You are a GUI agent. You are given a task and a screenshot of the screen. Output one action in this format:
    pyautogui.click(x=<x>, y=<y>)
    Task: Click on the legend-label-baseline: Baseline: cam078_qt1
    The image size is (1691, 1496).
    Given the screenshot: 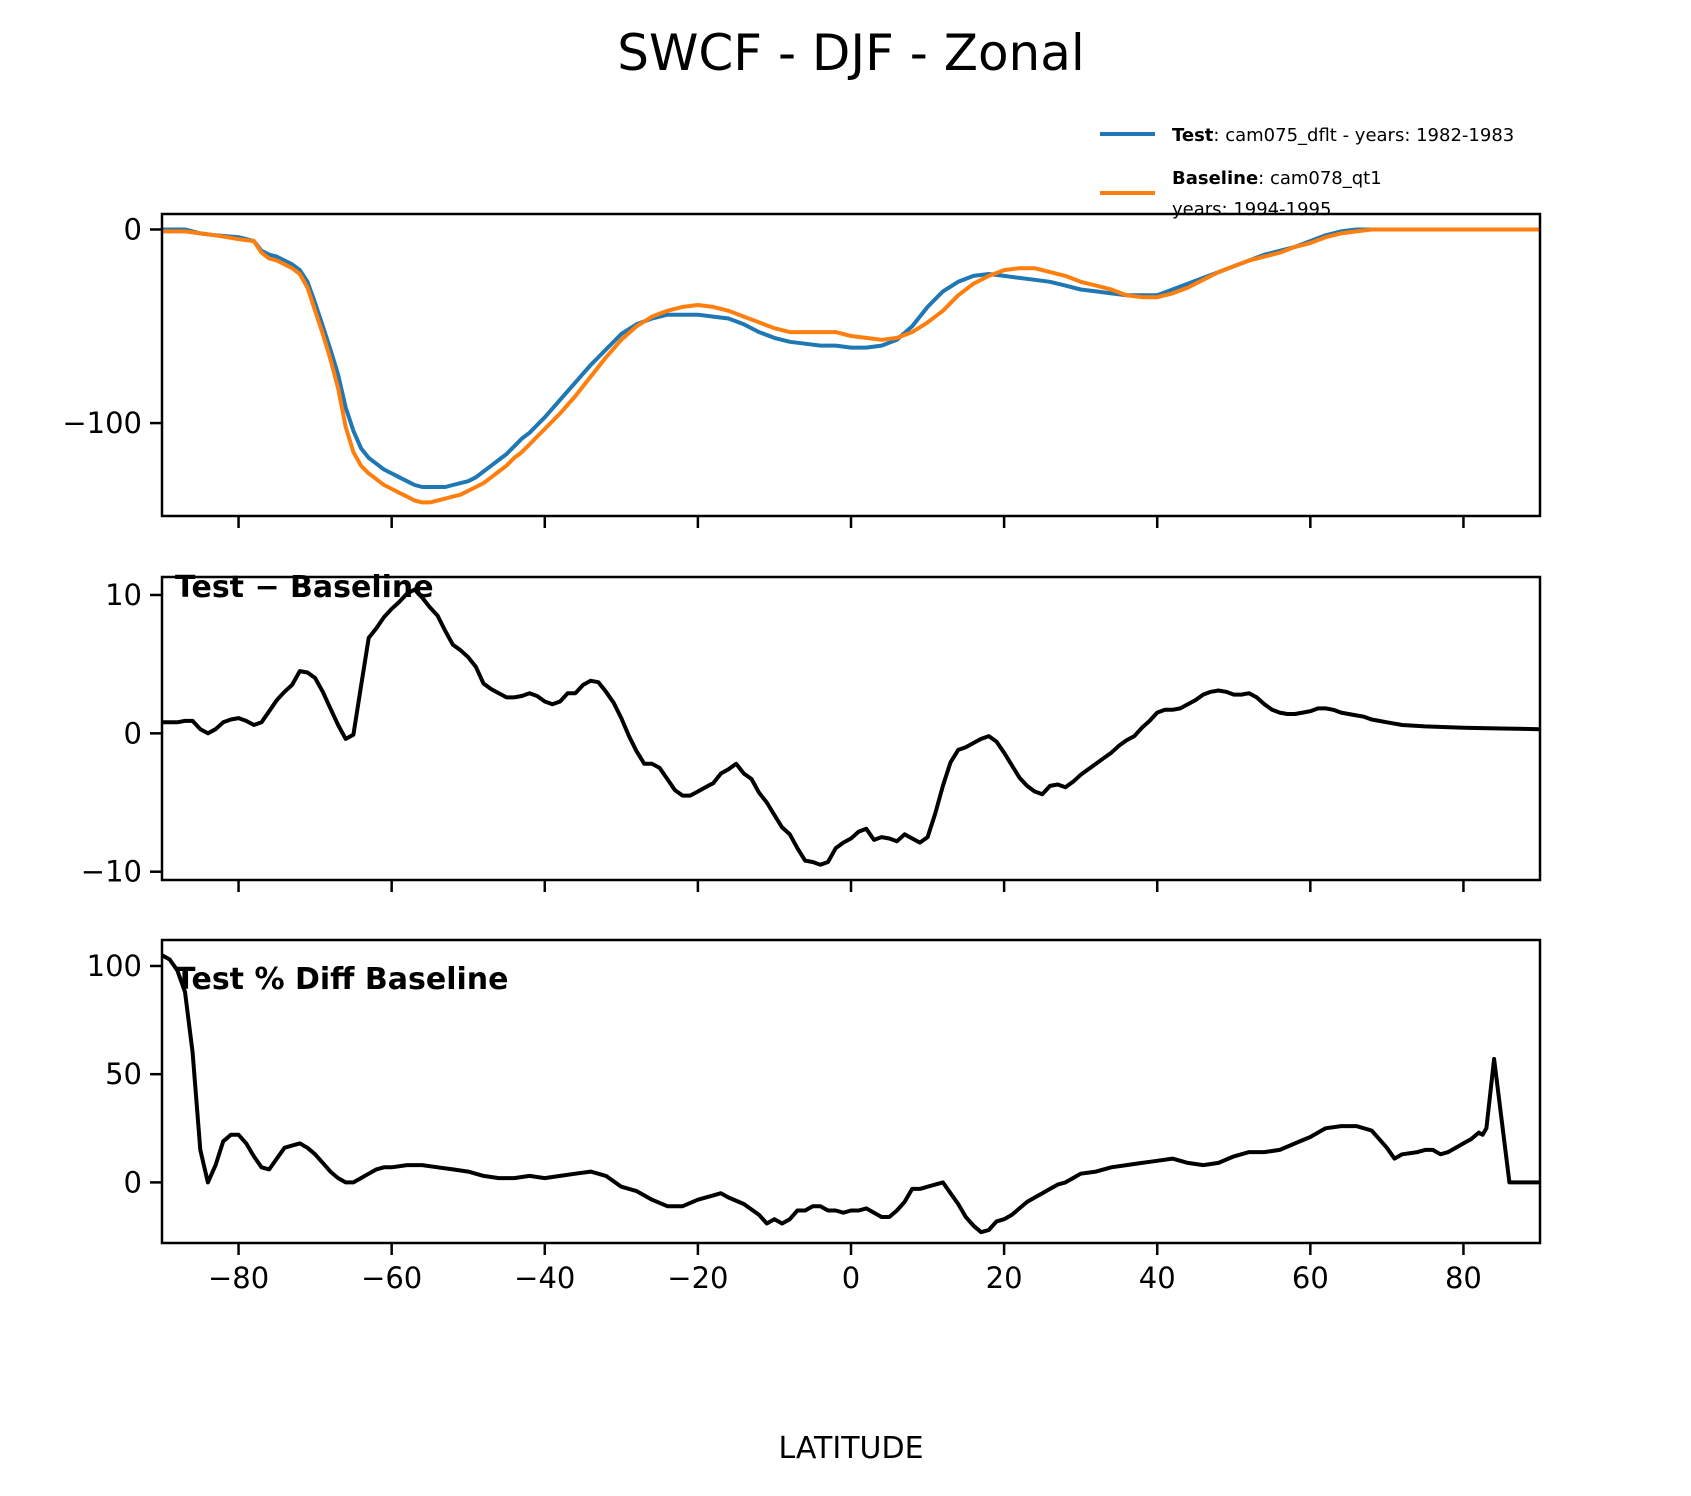 What is the action you would take?
    pyautogui.click(x=1277, y=178)
    